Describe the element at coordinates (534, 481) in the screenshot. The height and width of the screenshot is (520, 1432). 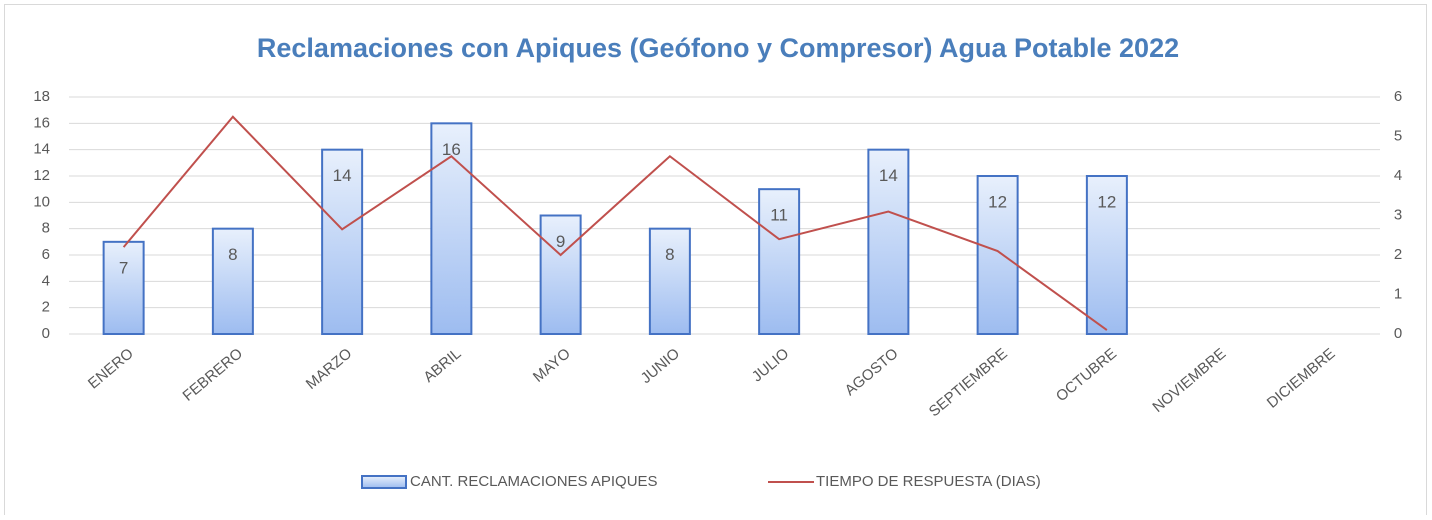
I see `legend-label: CANT. RECLAMACIONES APIQUES` at that location.